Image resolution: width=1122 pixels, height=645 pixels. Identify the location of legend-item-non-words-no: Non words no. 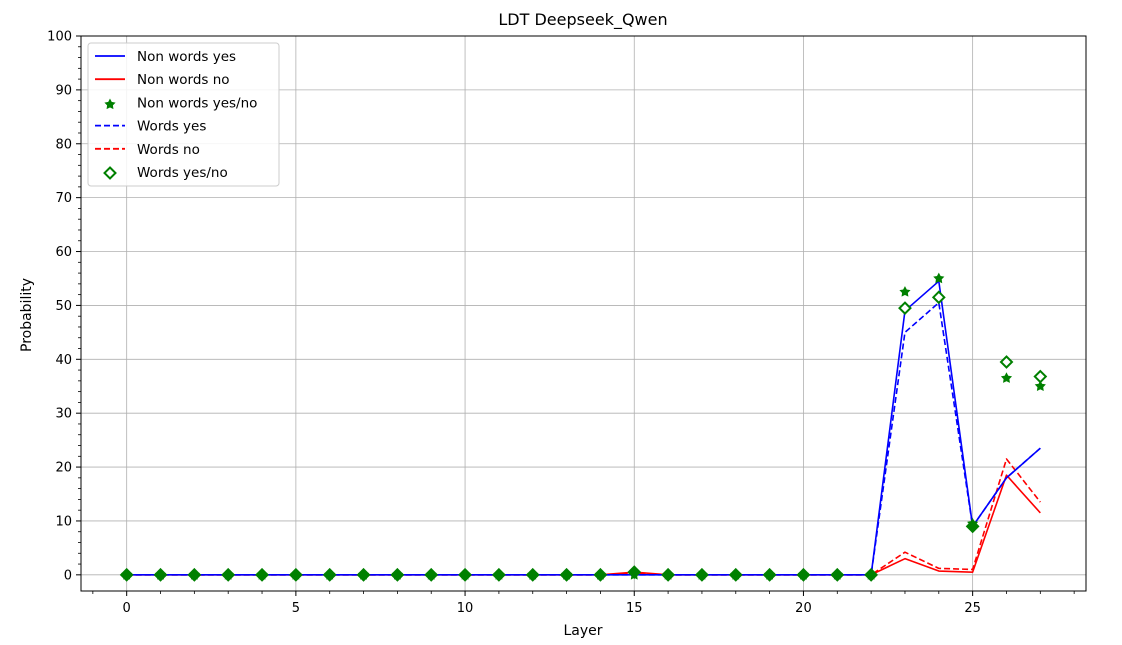
(162, 80).